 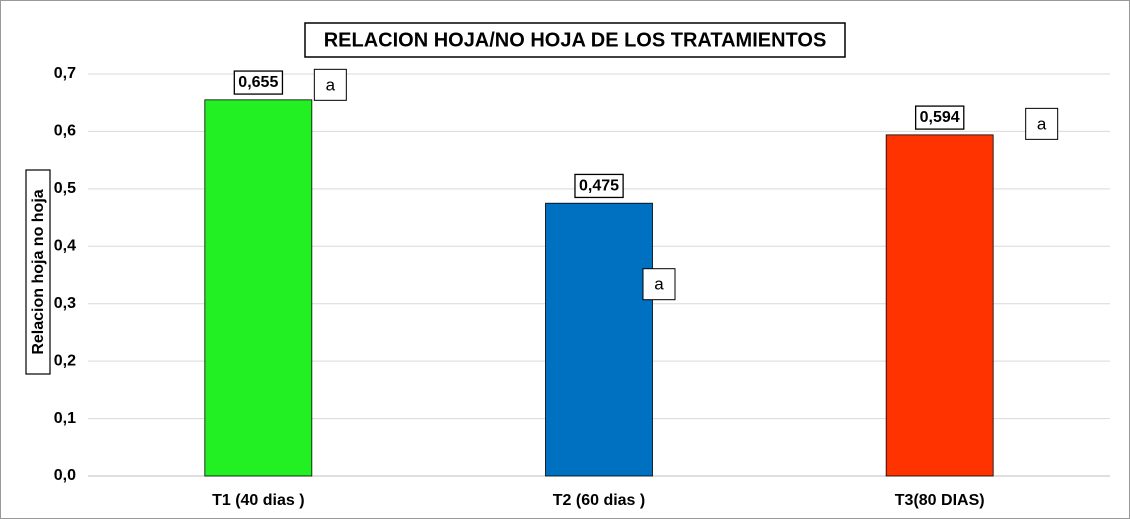 I want to click on y-tick-label: 0,7, so click(x=65, y=73).